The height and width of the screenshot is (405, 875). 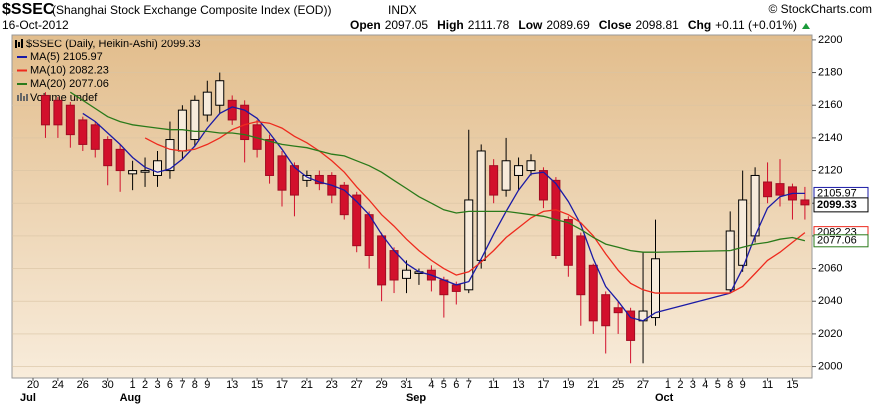 I want to click on month-label: Aug, so click(x=130, y=398).